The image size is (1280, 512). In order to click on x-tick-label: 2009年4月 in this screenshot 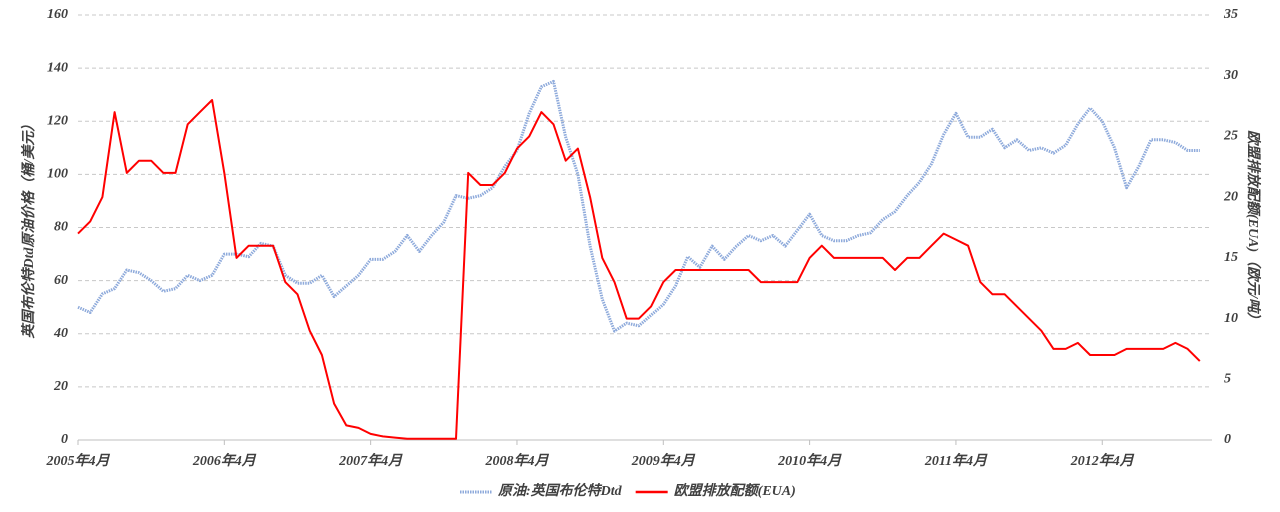, I will do `click(663, 460)`.